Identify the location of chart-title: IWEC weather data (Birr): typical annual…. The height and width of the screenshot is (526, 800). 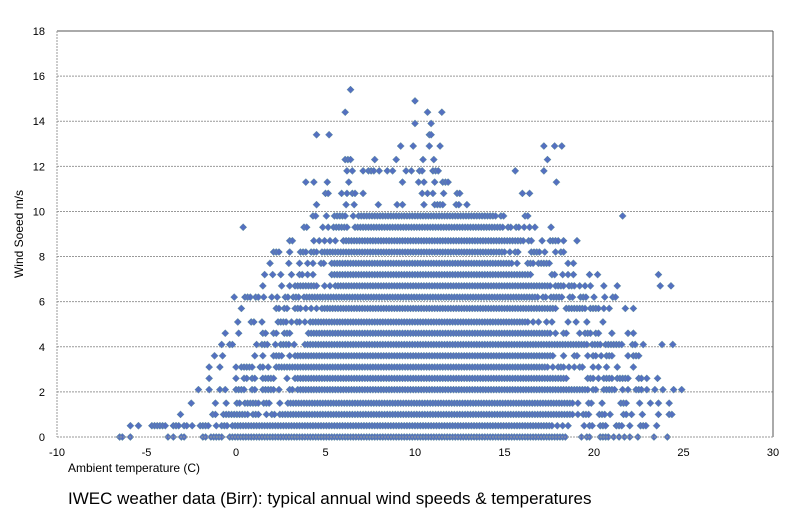
(330, 498).